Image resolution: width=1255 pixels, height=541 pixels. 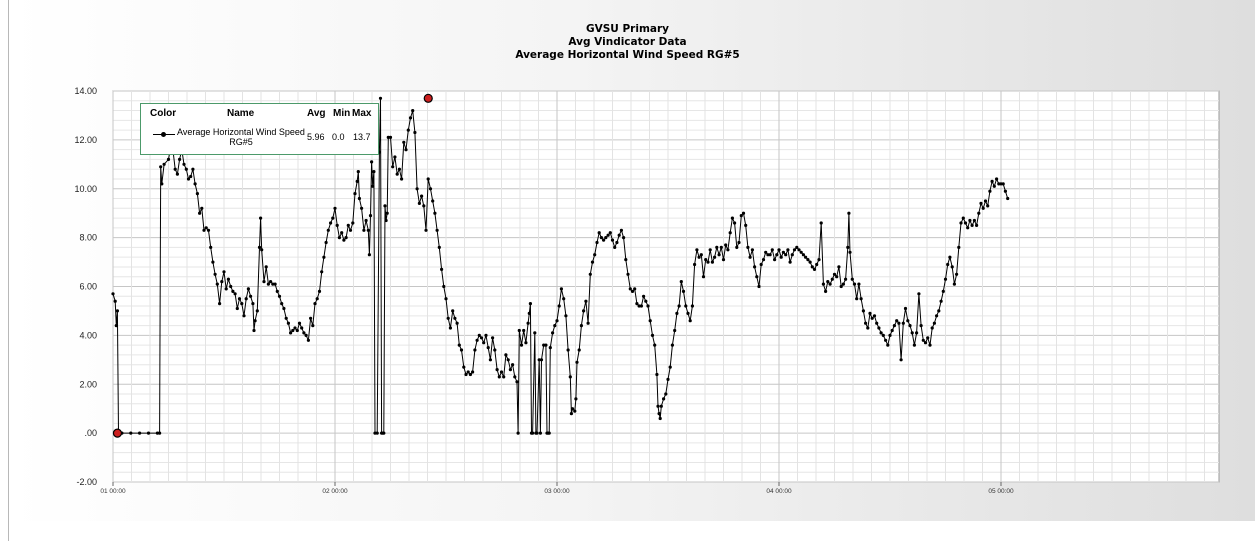 I want to click on chart-subtitle-2: Average Horizontal Wind Speed RG#5, so click(x=627, y=55).